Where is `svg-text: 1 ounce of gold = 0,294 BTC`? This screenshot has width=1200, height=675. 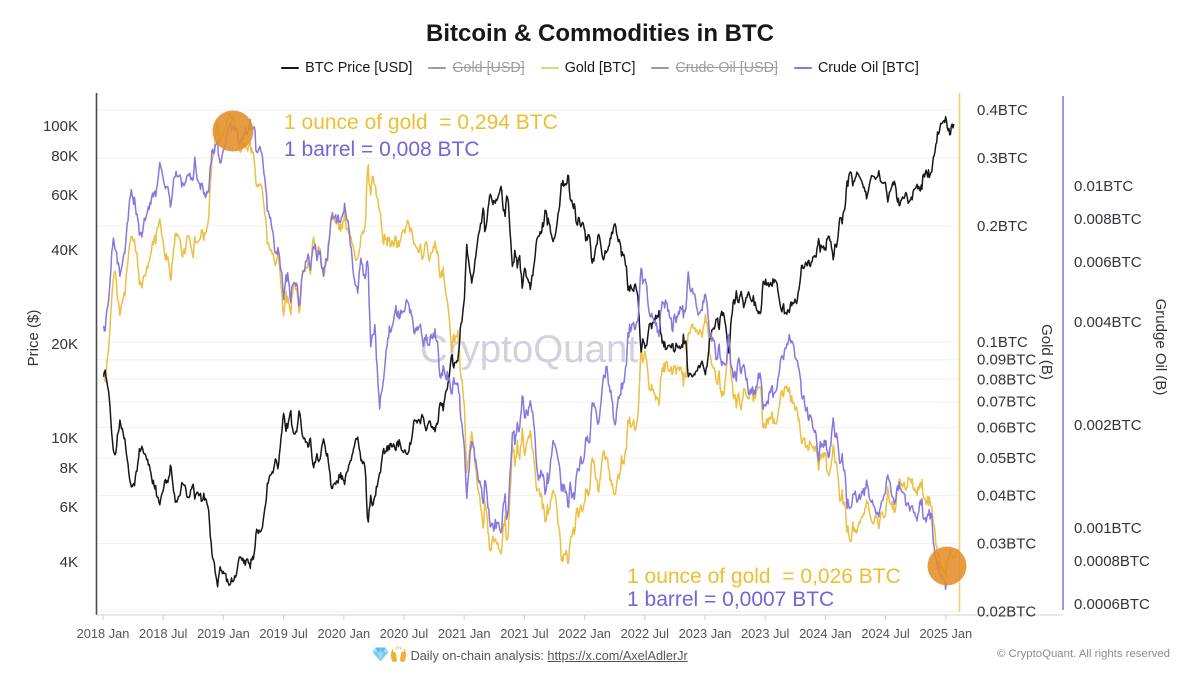
svg-text: 1 ounce of gold = 0,294 BTC is located at coordinates (421, 122).